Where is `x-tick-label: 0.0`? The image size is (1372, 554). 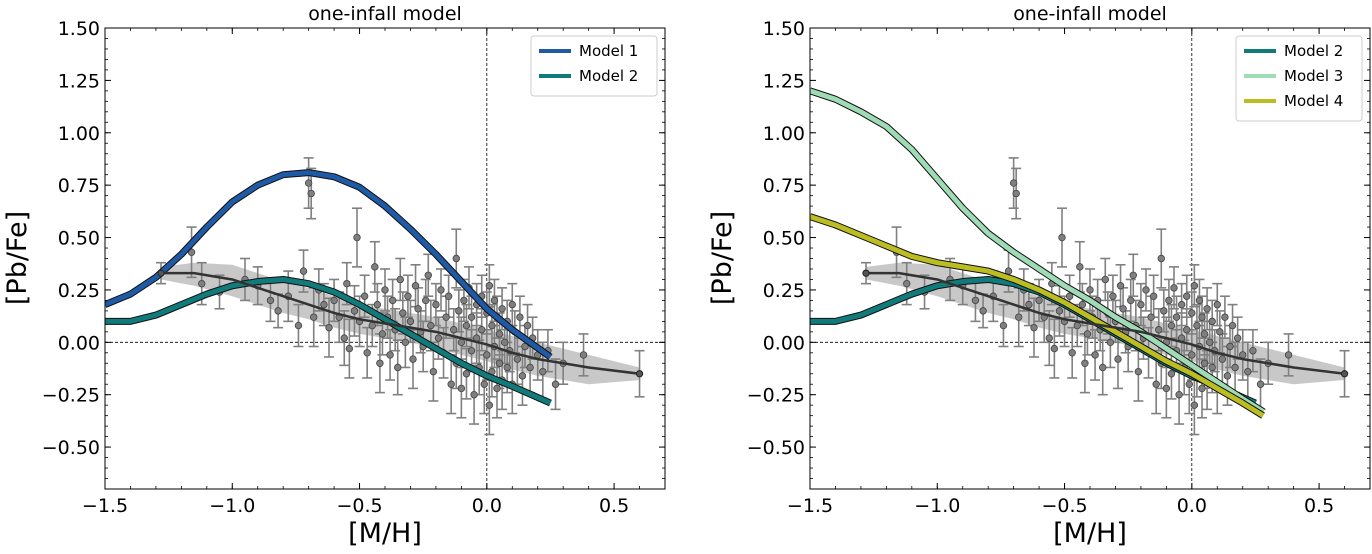 x-tick-label: 0.0 is located at coordinates (487, 506).